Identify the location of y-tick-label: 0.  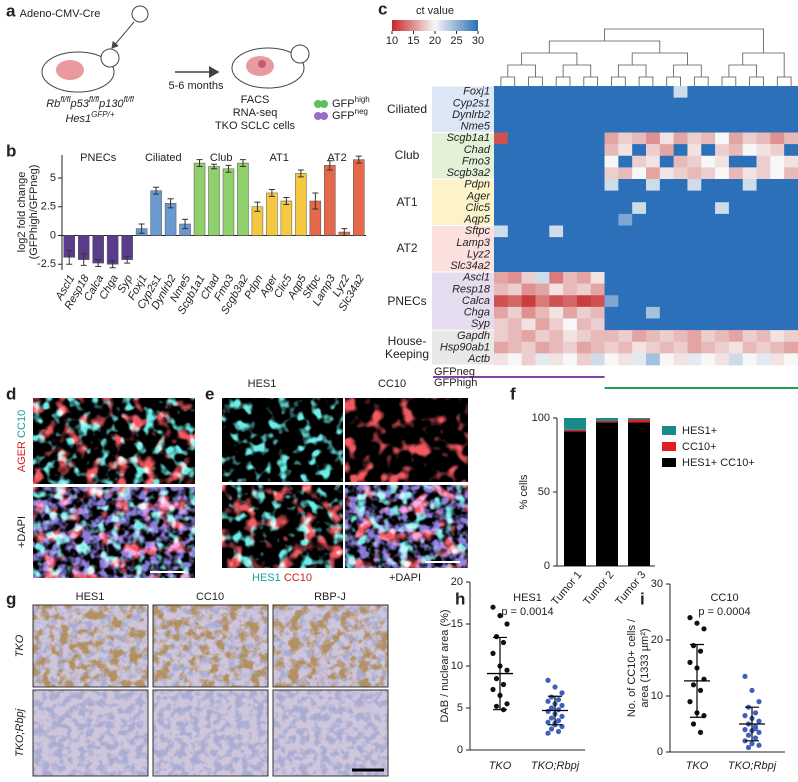
(660, 752).